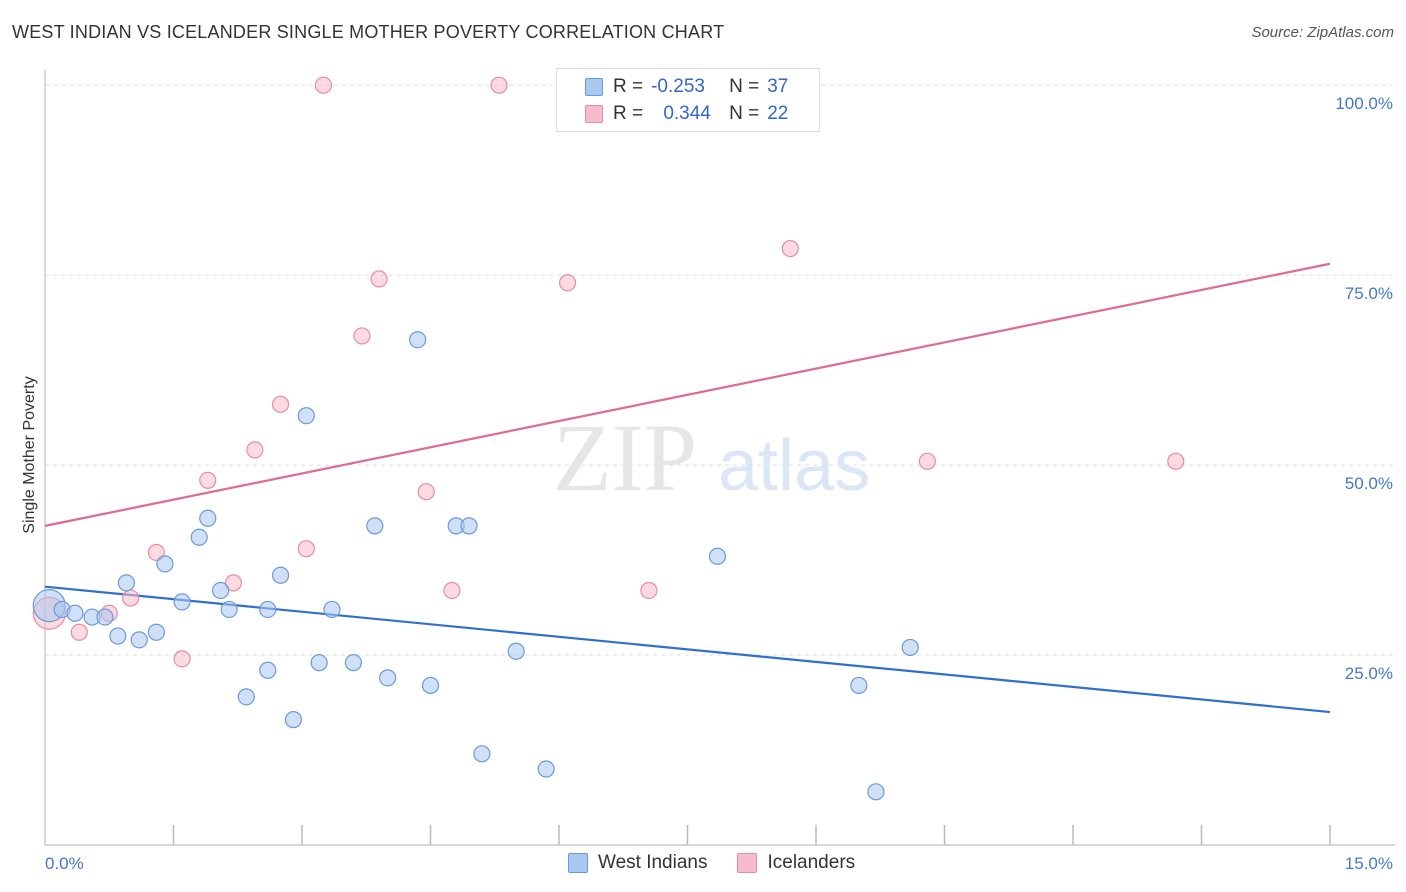 This screenshot has width=1406, height=892. Describe the element at coordinates (794, 466) in the screenshot. I see `watermark-atlas: atlas` at that location.